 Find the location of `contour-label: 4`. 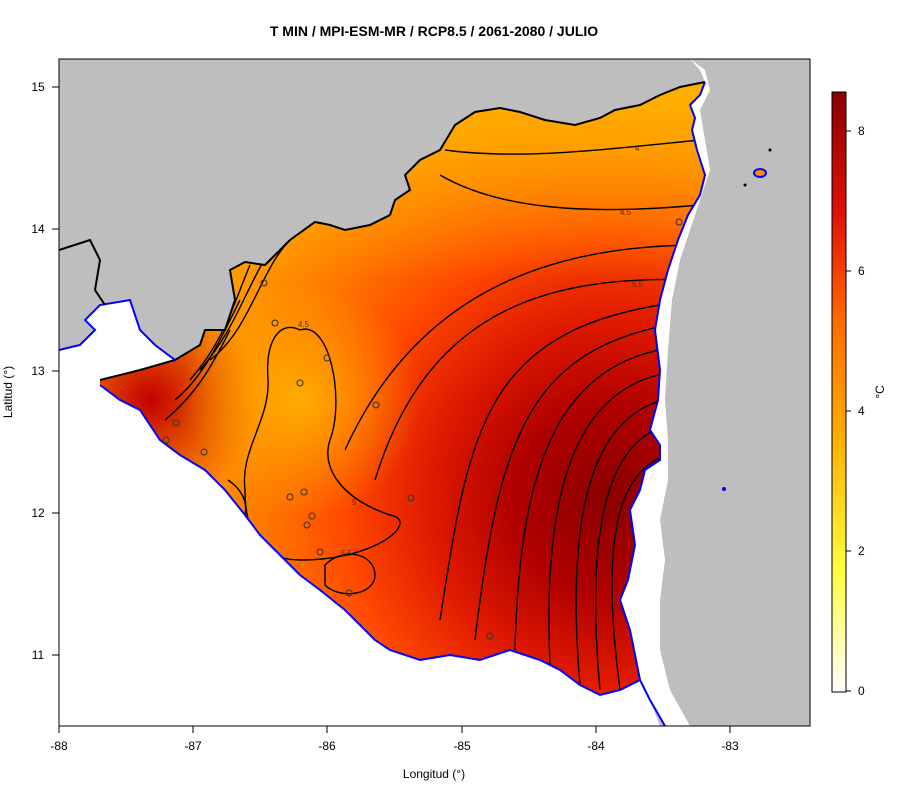

contour-label: 4 is located at coordinates (637, 148).